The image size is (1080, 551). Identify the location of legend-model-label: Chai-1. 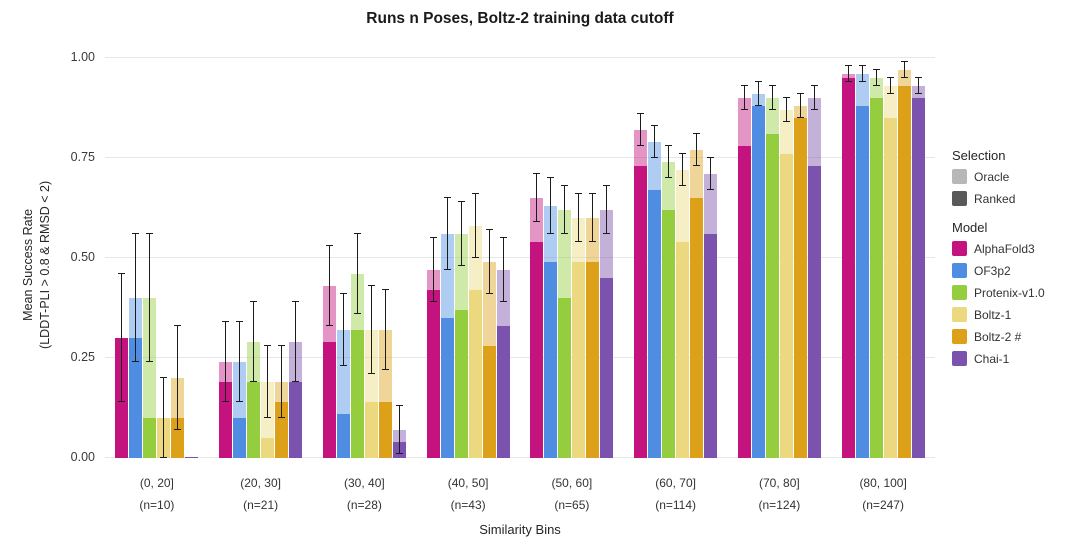
(992, 358).